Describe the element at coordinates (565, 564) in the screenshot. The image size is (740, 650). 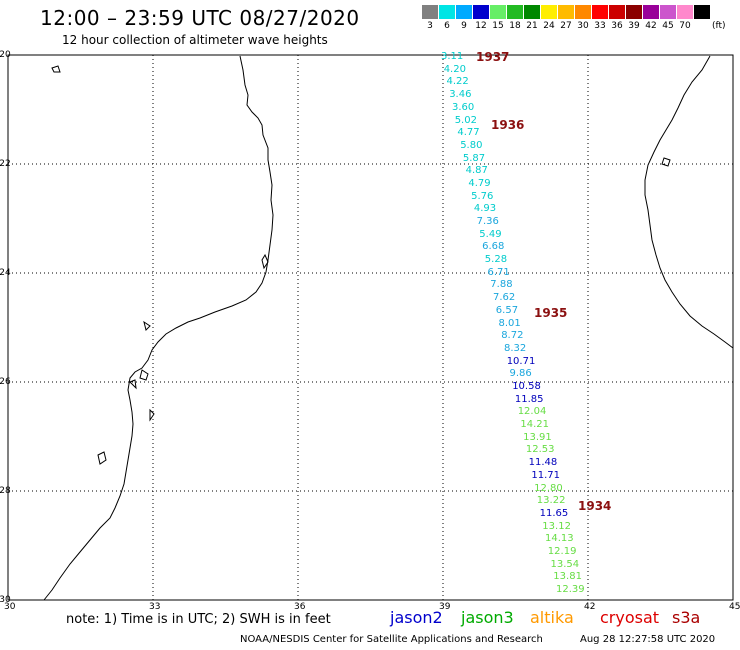
I see `wave-height-value: 13.54` at that location.